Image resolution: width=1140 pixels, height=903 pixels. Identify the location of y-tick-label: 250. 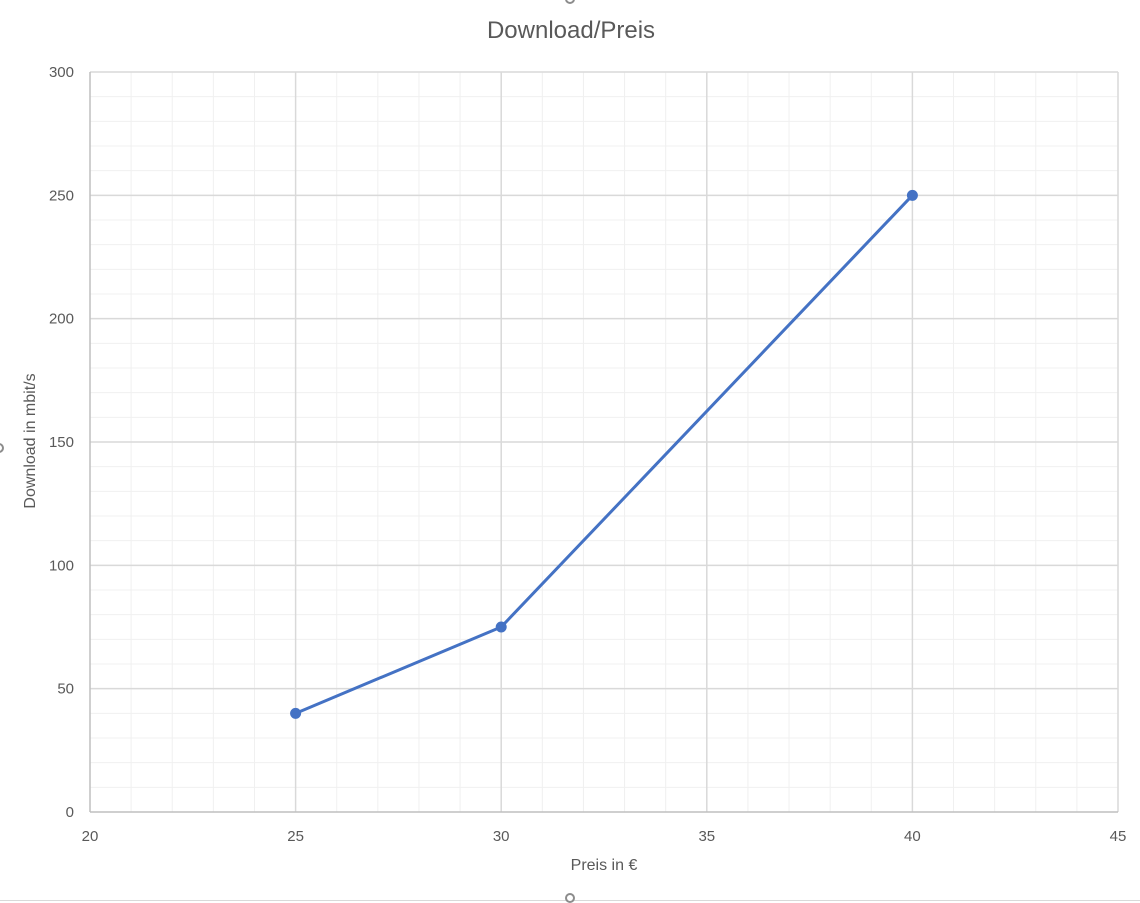
(61, 195).